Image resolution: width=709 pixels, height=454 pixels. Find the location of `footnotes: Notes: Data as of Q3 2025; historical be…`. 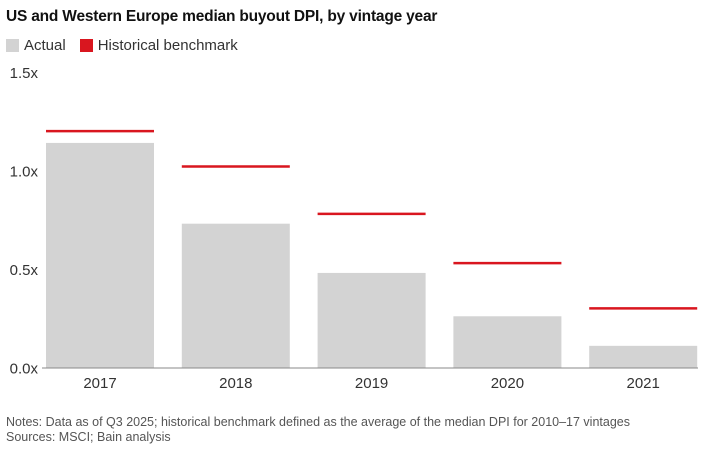

footnotes: Notes: Data as of Q3 2025; historical be… is located at coordinates (318, 430).